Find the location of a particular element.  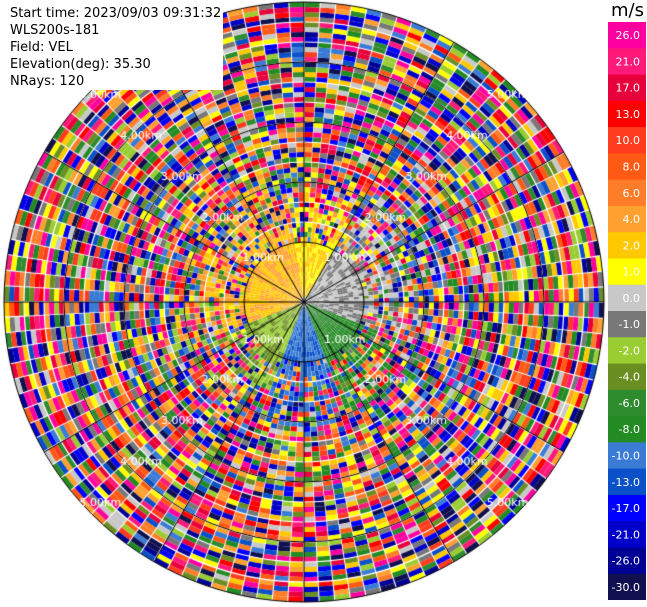

colorbar-tick-label: -2.0 is located at coordinates (629, 350).